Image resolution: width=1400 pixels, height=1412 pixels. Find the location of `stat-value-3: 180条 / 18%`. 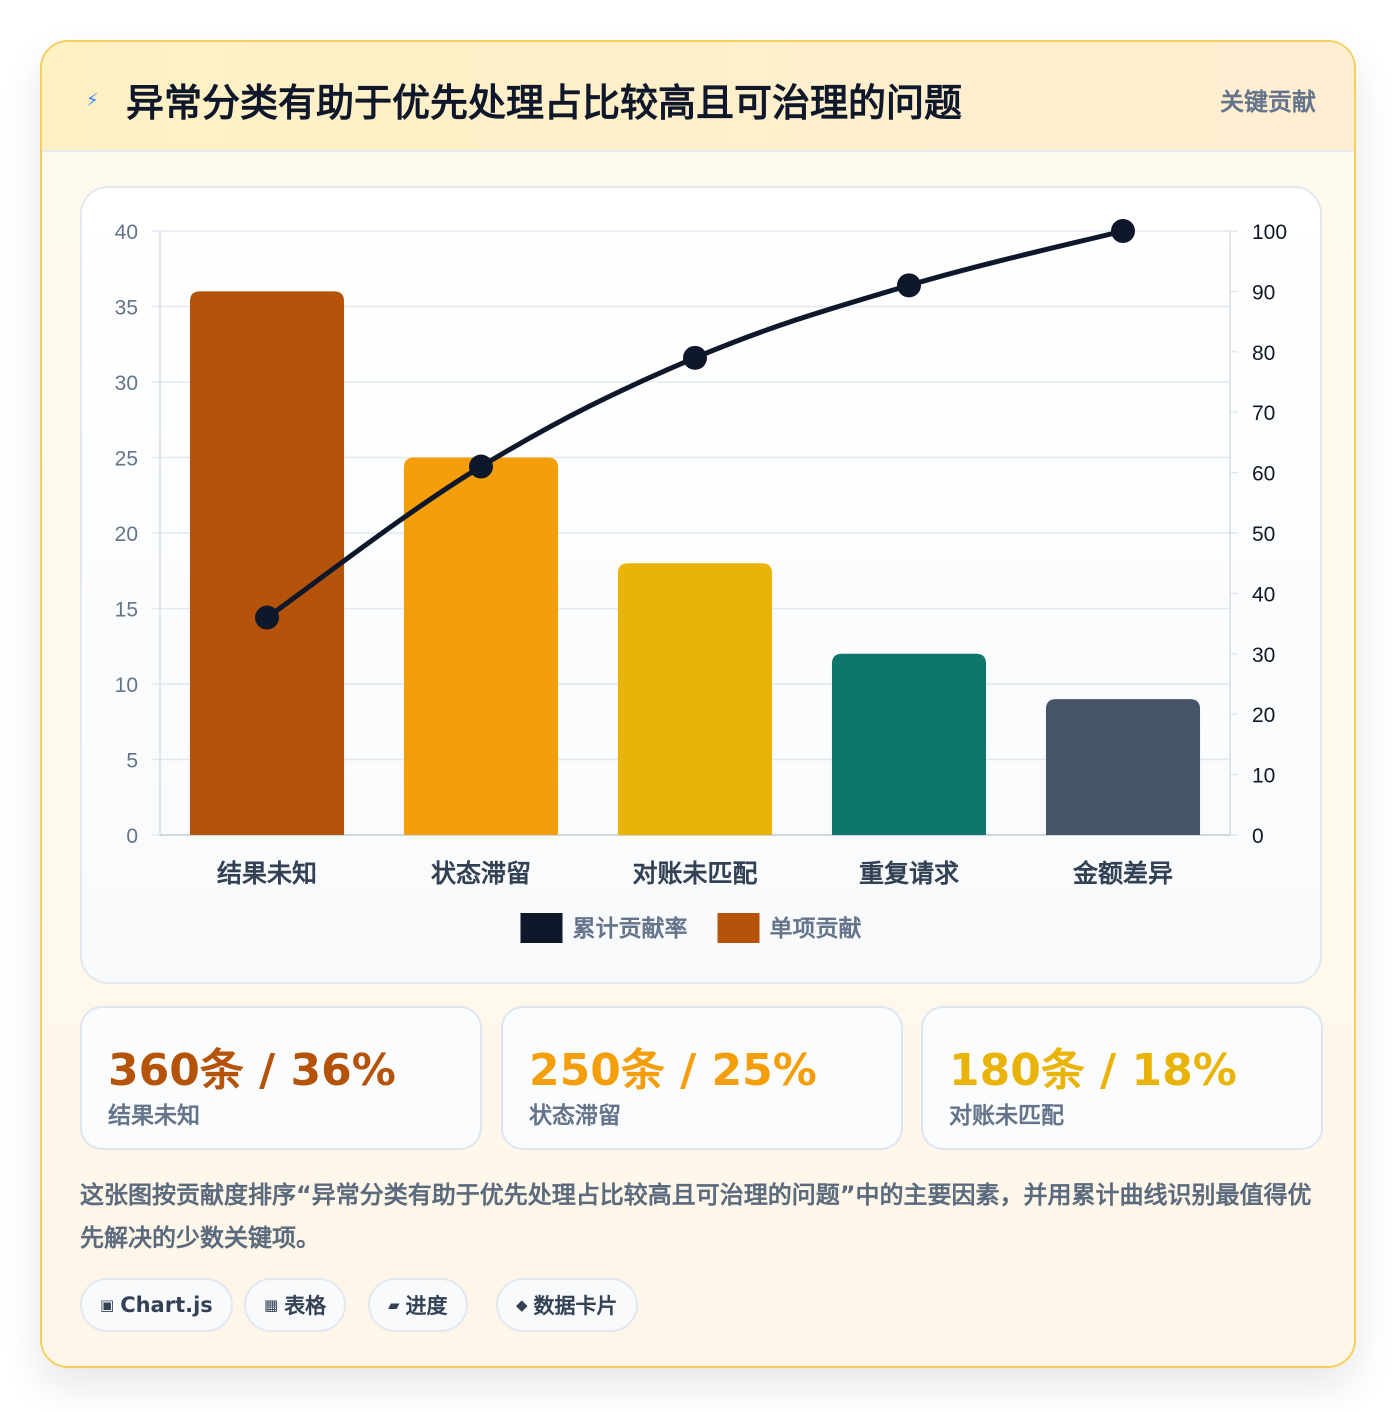

stat-value-3: 180条 / 18% is located at coordinates (1093, 1070).